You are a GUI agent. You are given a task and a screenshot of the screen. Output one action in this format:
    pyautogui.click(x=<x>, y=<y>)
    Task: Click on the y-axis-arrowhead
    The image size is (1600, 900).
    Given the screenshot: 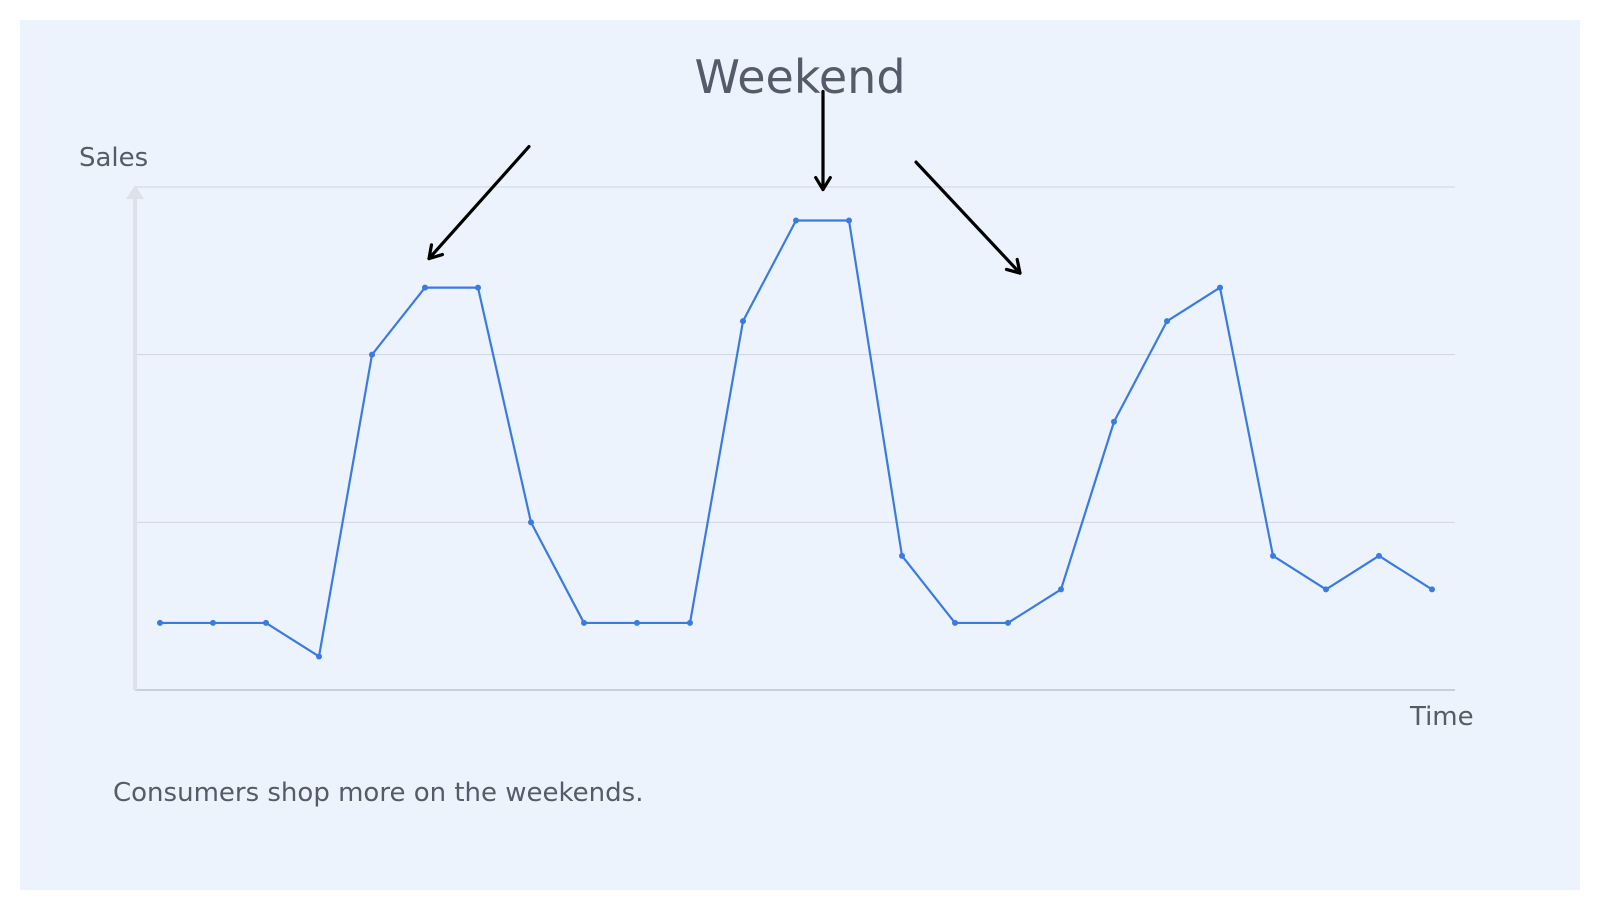 What is the action you would take?
    pyautogui.click(x=135, y=192)
    